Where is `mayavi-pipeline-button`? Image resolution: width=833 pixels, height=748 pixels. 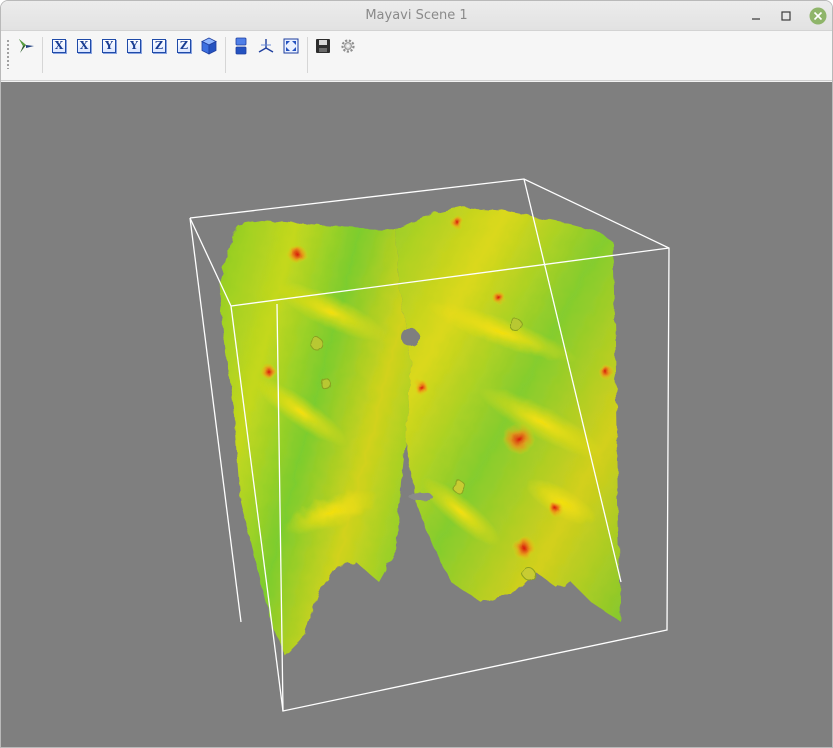
mayavi-pipeline-button is located at coordinates (26, 46).